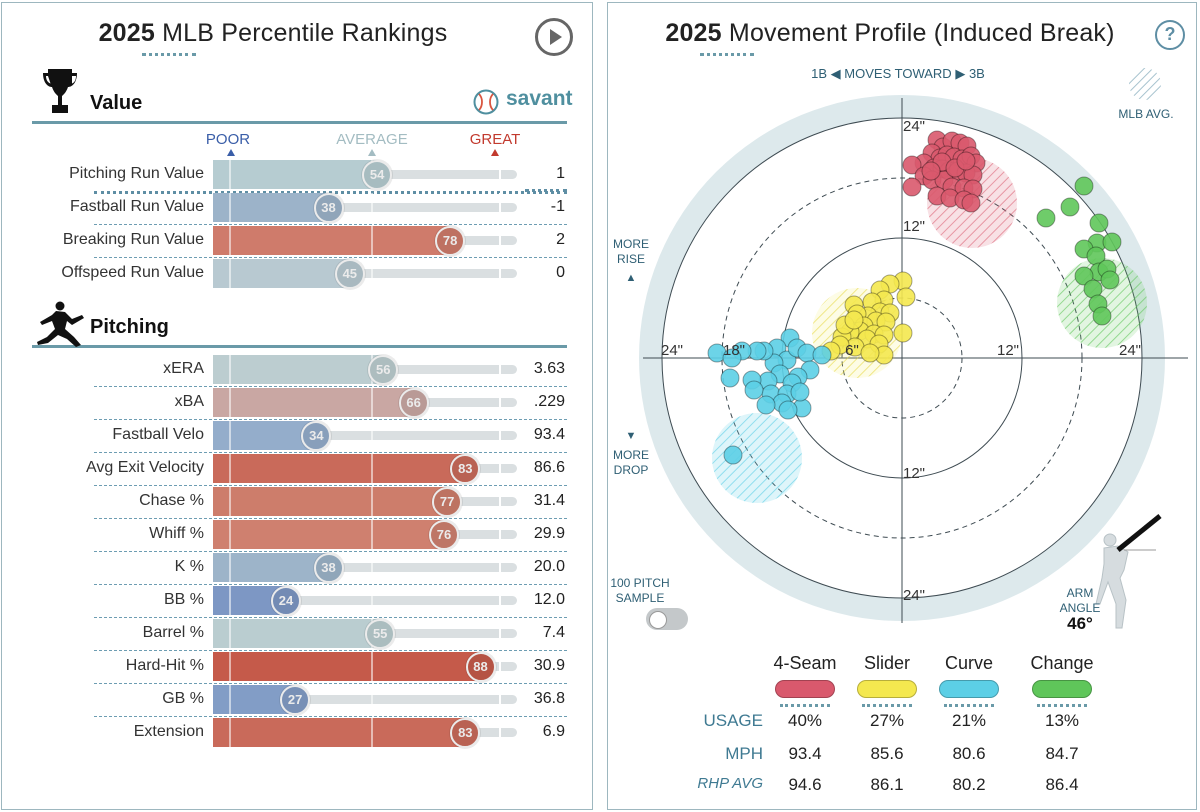  What do you see at coordinates (189, 401) in the screenshot?
I see `metric-label: xBA` at bounding box center [189, 401].